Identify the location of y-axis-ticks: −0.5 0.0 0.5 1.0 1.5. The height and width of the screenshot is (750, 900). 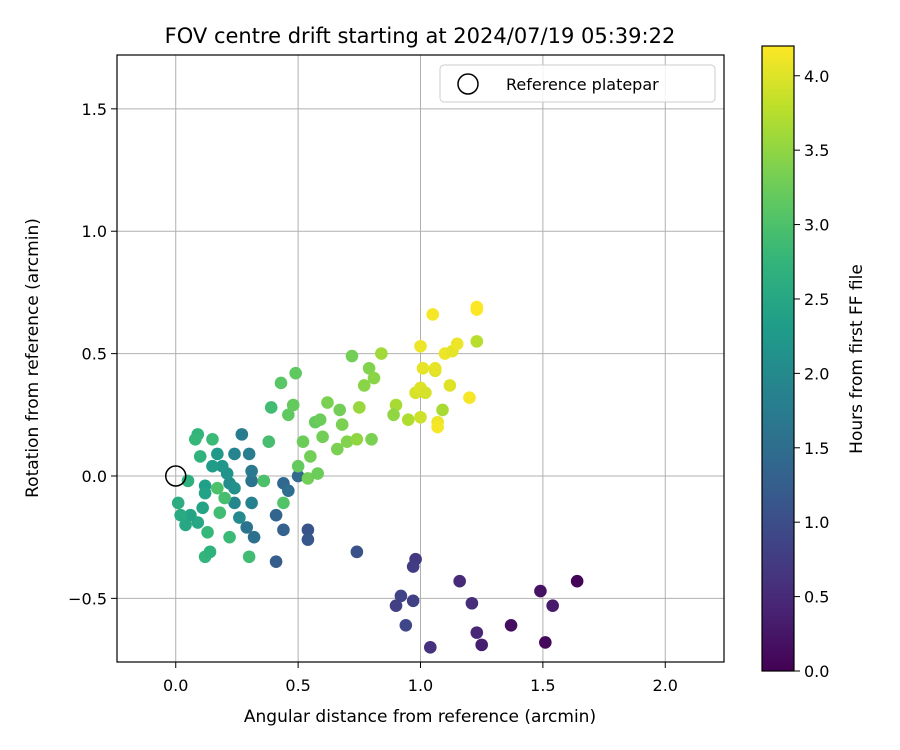
(92, 354).